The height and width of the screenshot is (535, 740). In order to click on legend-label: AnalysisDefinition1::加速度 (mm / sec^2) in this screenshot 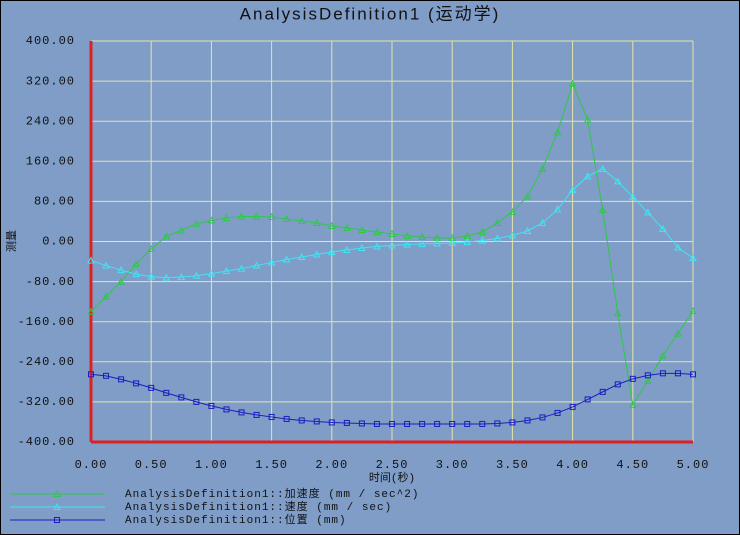, I will do `click(272, 493)`.